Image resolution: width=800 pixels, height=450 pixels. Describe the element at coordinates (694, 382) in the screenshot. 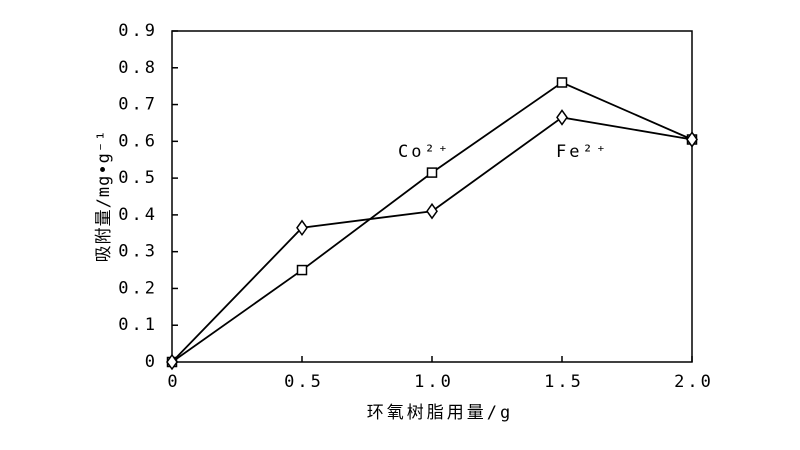

I see `x-tick-label: 2.0` at that location.